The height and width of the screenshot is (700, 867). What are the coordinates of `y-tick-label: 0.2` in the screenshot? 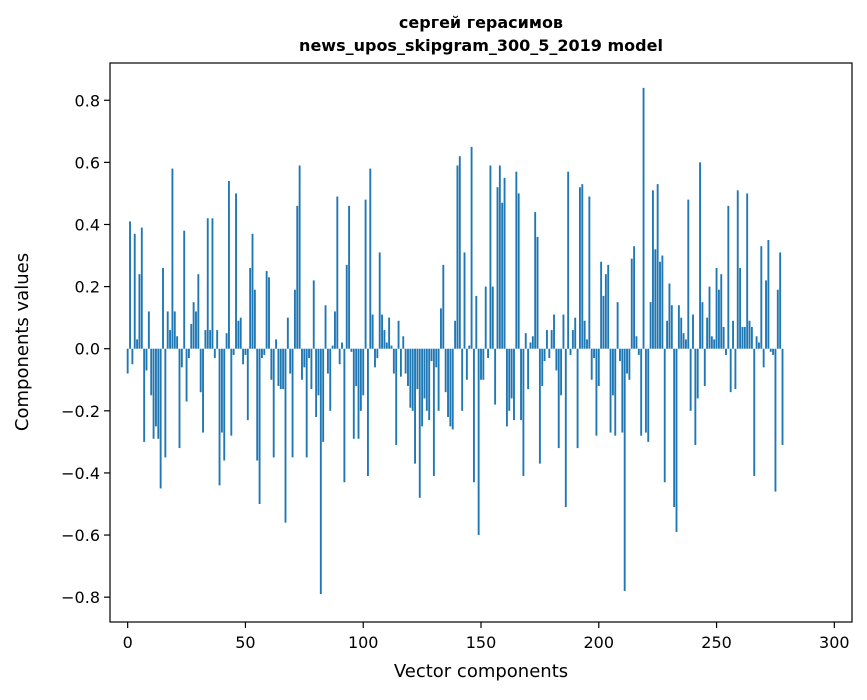 It's located at (87, 287).